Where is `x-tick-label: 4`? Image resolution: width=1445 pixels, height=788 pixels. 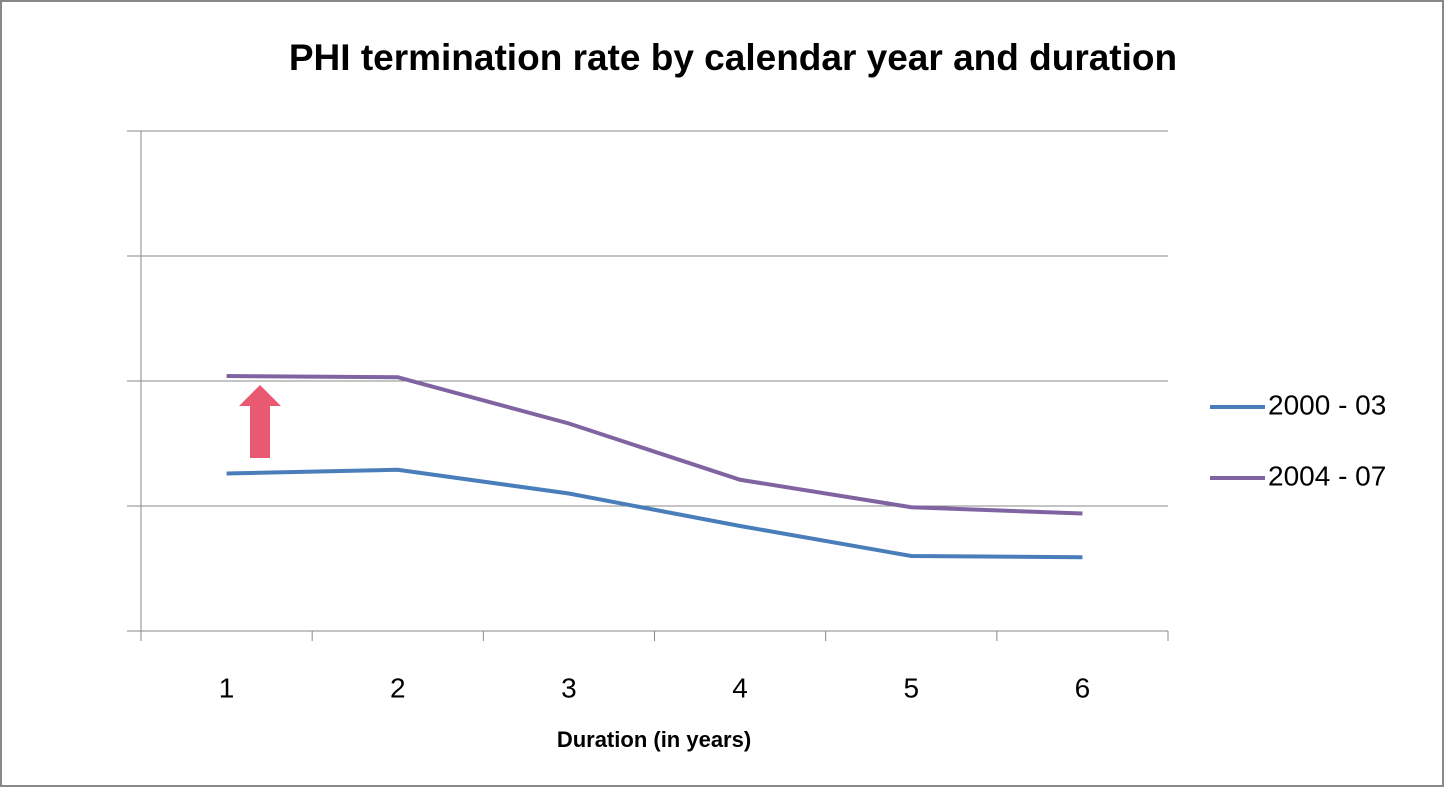 x-tick-label: 4 is located at coordinates (740, 687).